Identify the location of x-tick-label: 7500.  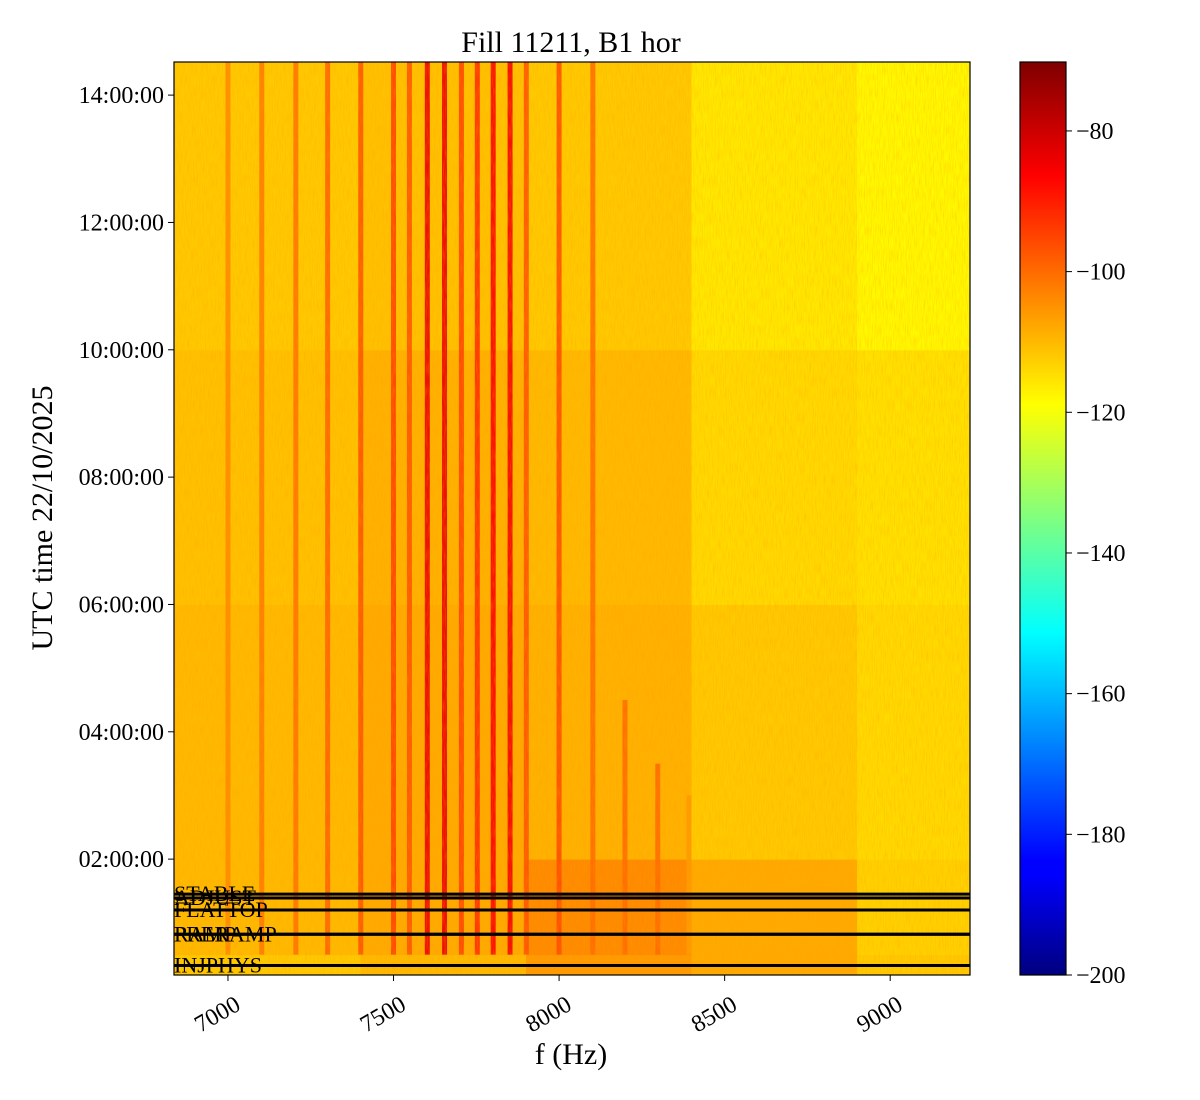
(383, 1015).